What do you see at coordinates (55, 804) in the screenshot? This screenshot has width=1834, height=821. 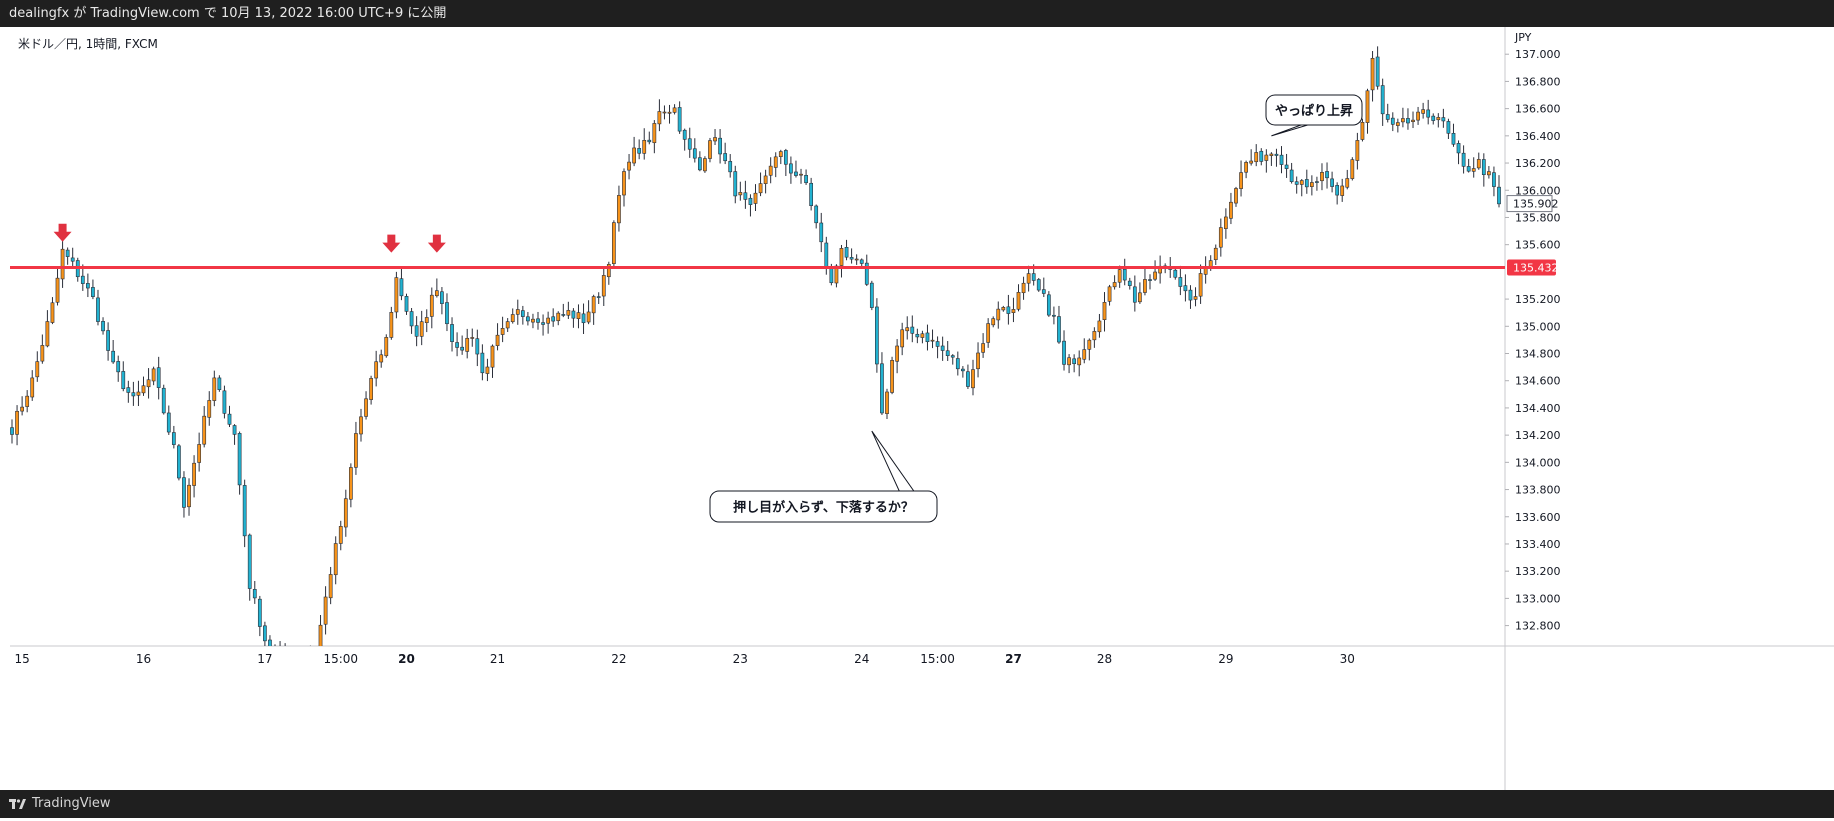 I see `tradingview-logo: TradingView` at bounding box center [55, 804].